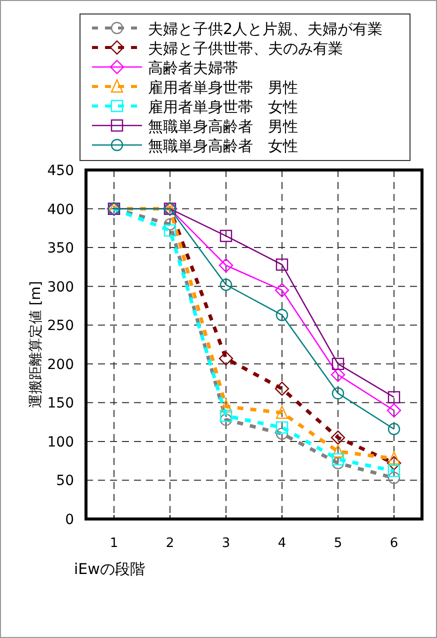 Image resolution: width=437 pixels, height=638 pixels. What do you see at coordinates (60, 442) in the screenshot?
I see `y-tick-label: 100` at bounding box center [60, 442].